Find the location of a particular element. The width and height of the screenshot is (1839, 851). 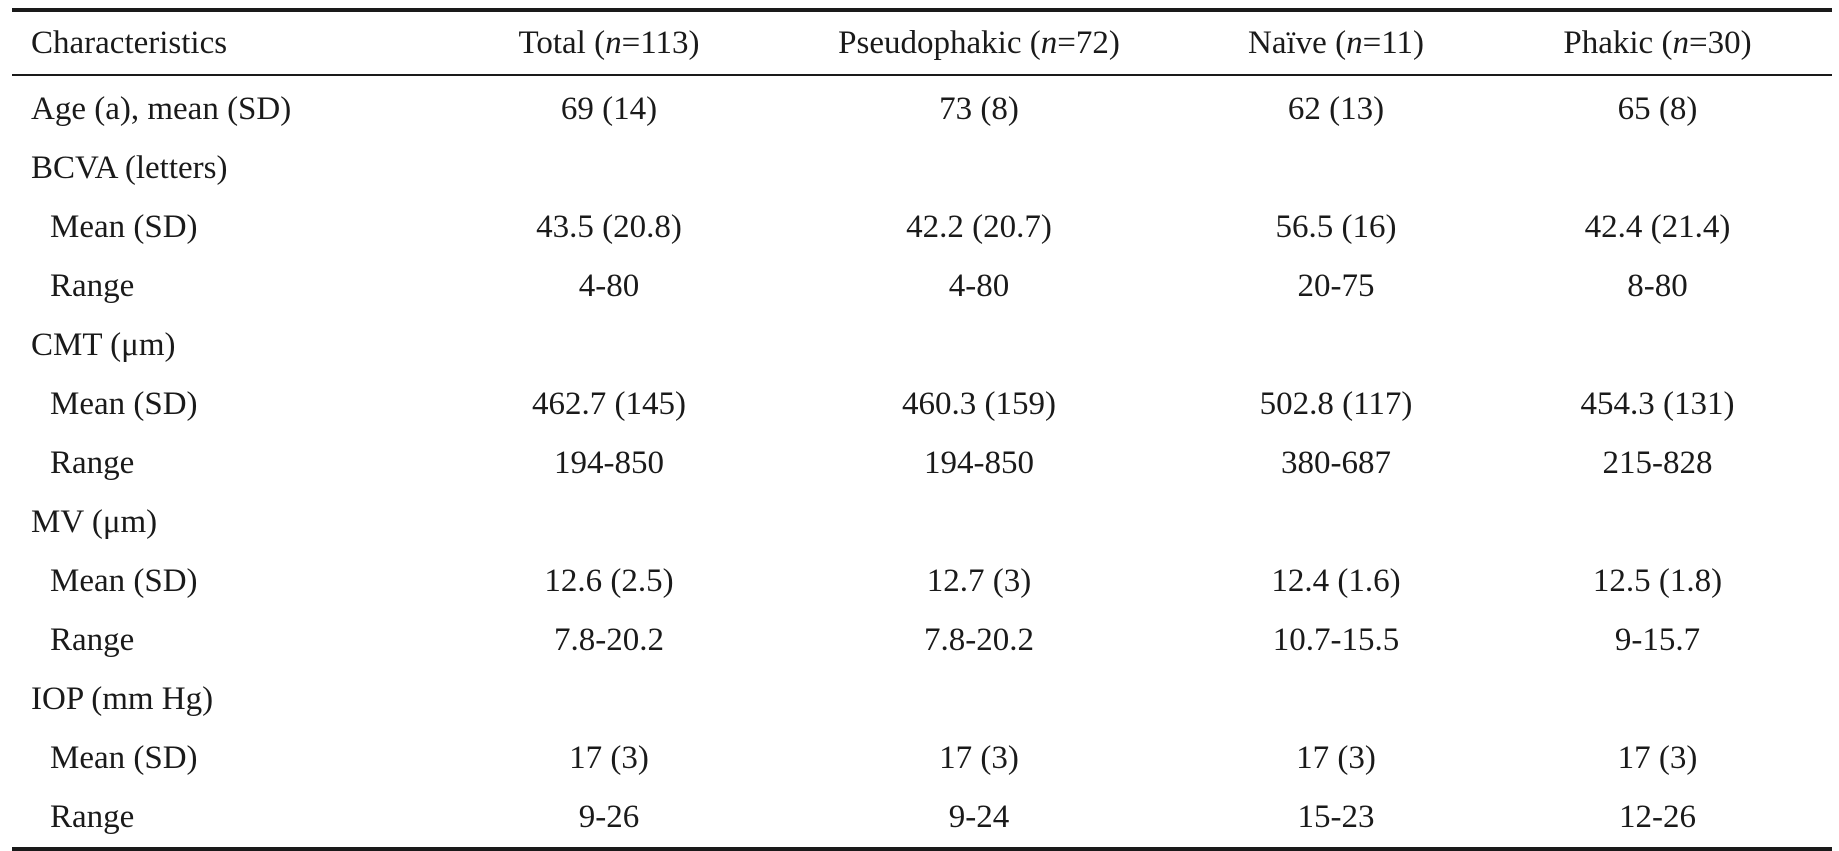

cell-naive: 10.7-15.5 is located at coordinates (1336, 640).